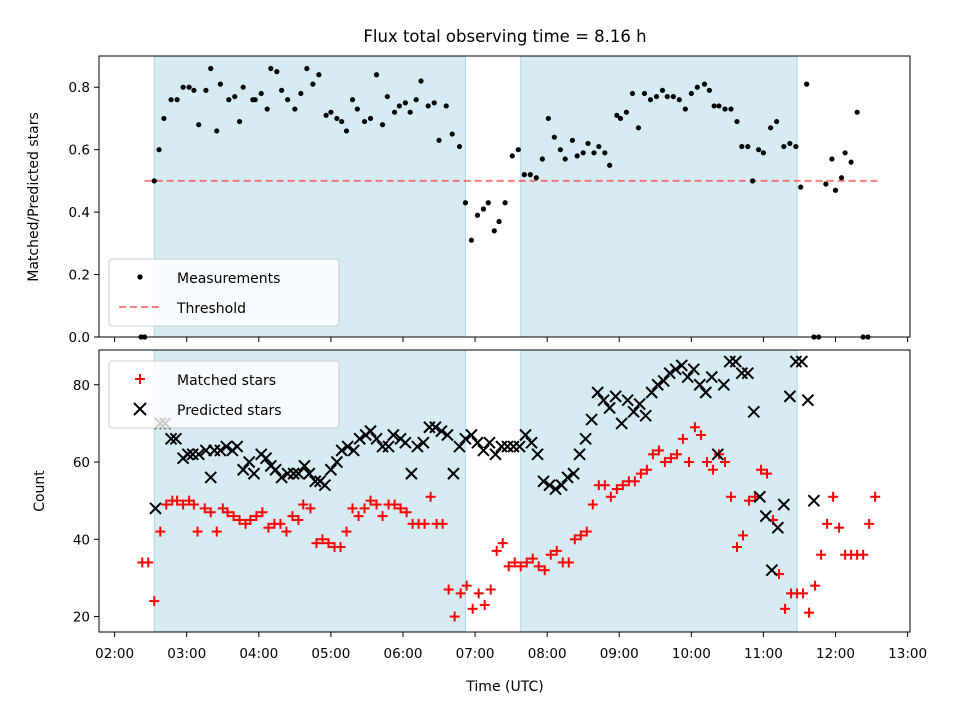 The height and width of the screenshot is (720, 960). I want to click on bottom-legend: Matched stars Predicted stars, so click(224, 394).